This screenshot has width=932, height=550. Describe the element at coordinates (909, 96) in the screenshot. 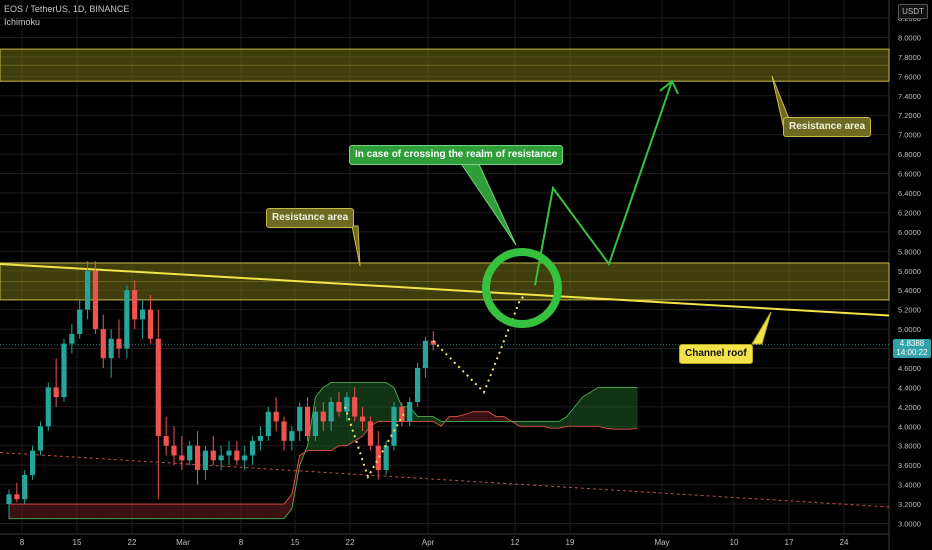

I see `y-tick-label: 7.4000` at that location.